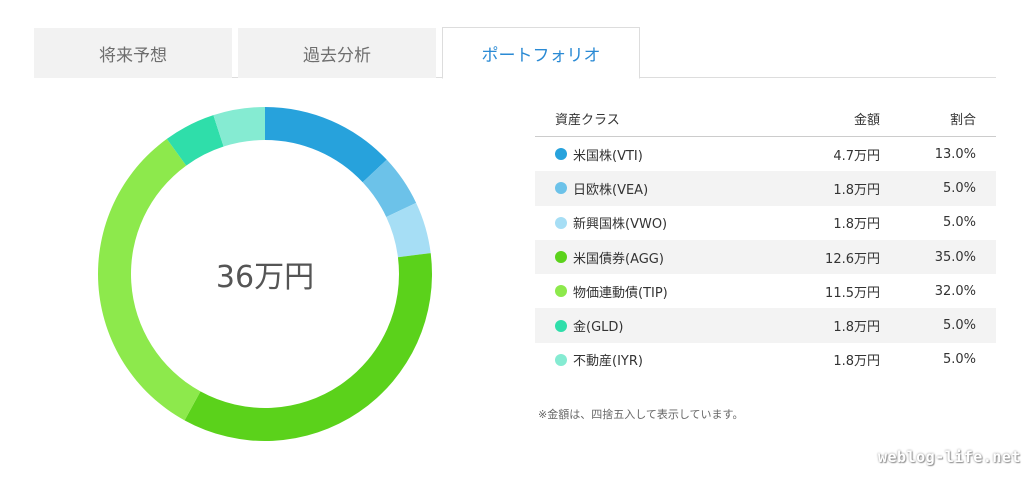 This screenshot has width=1024, height=478. What do you see at coordinates (618, 259) in the screenshot?
I see `asset-name: 米国債券(AGG)` at bounding box center [618, 259].